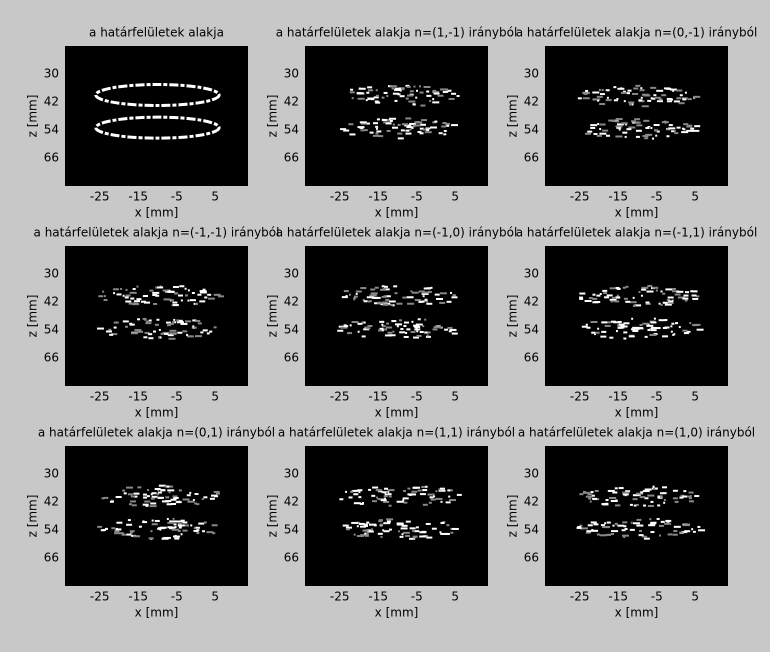  Describe the element at coordinates (657, 197) in the screenshot. I see `x-tick-label: -5` at that location.